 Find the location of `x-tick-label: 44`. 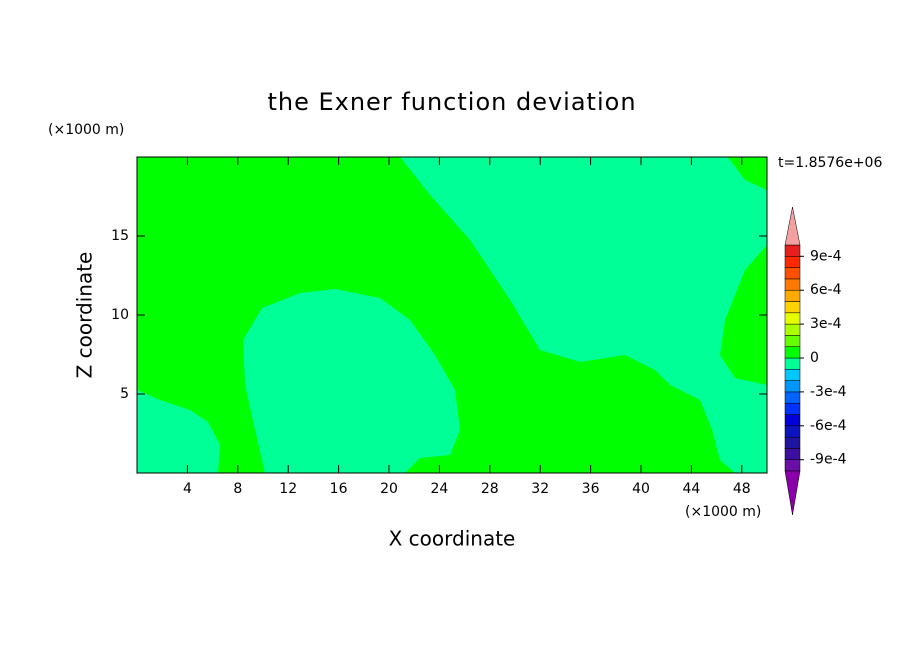

x-tick-label: 44 is located at coordinates (691, 489).